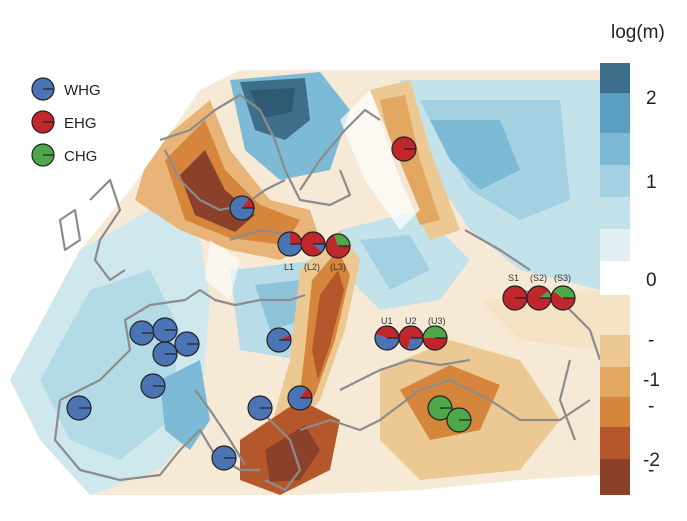 This screenshot has width=687, height=521. Describe the element at coordinates (651, 280) in the screenshot. I see `colorbar-tick-0: 0` at that location.